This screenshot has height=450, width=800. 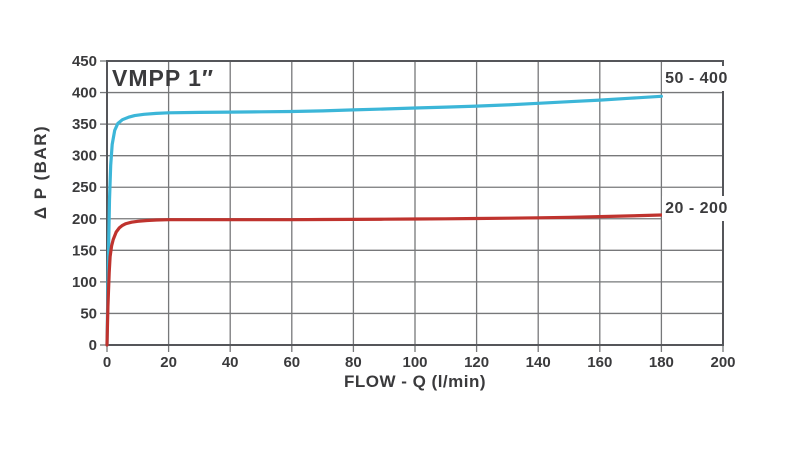 What do you see at coordinates (84, 124) in the screenshot?
I see `y-tick-label: 350` at bounding box center [84, 124].